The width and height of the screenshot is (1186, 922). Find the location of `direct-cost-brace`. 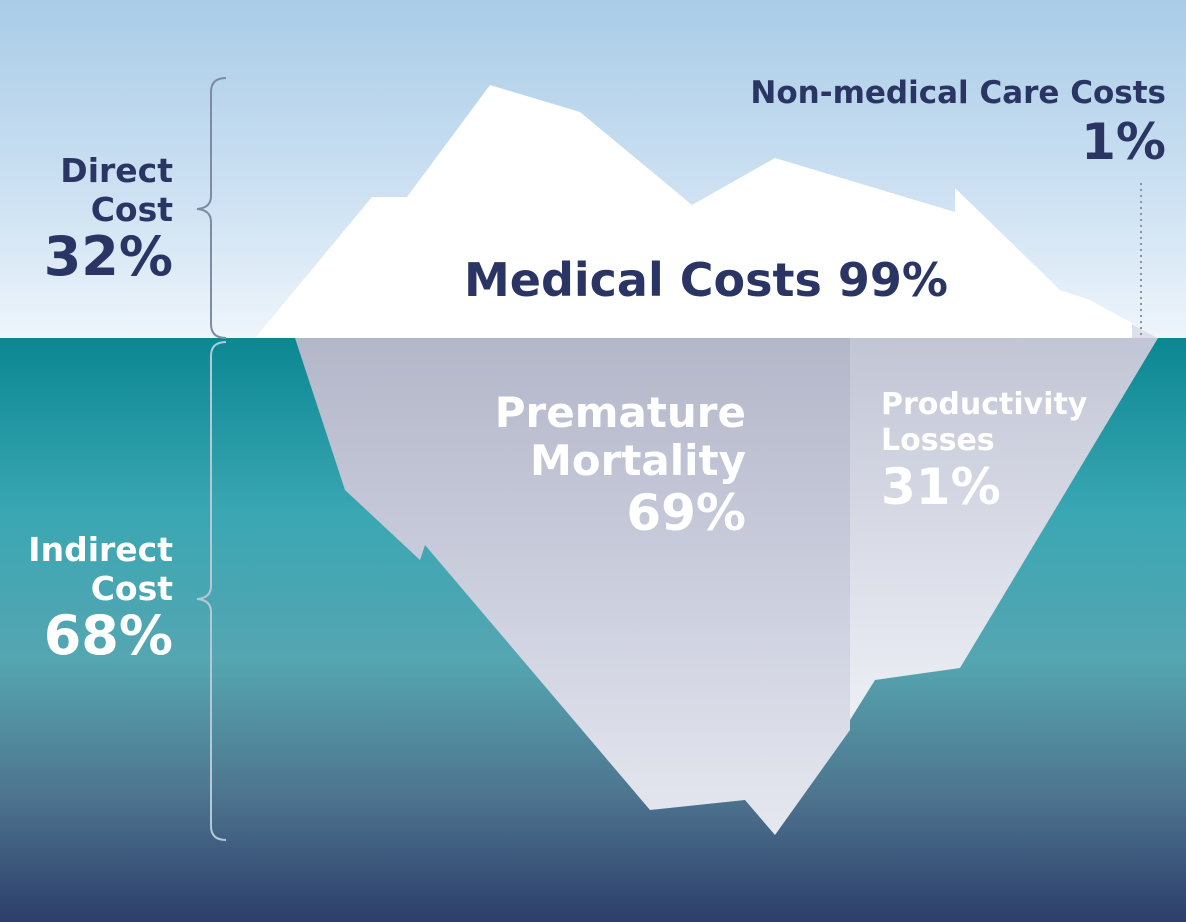

direct-cost-brace is located at coordinates (211, 208).